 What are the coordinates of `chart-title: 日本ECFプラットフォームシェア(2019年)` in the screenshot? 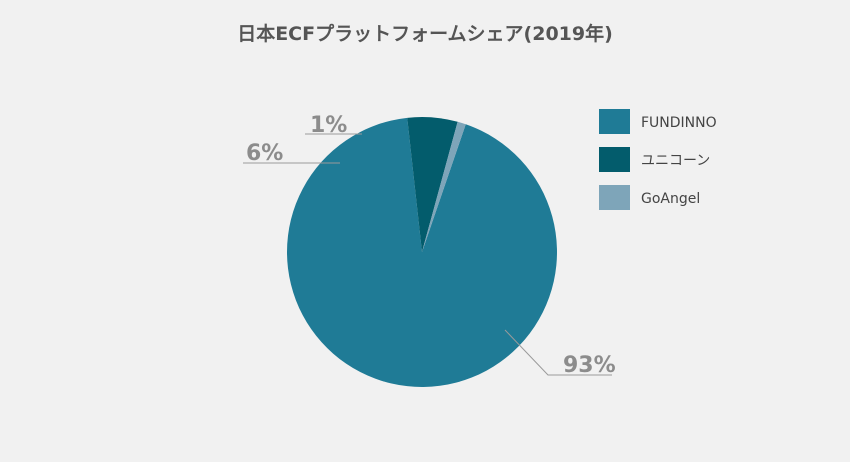 It's located at (425, 33).